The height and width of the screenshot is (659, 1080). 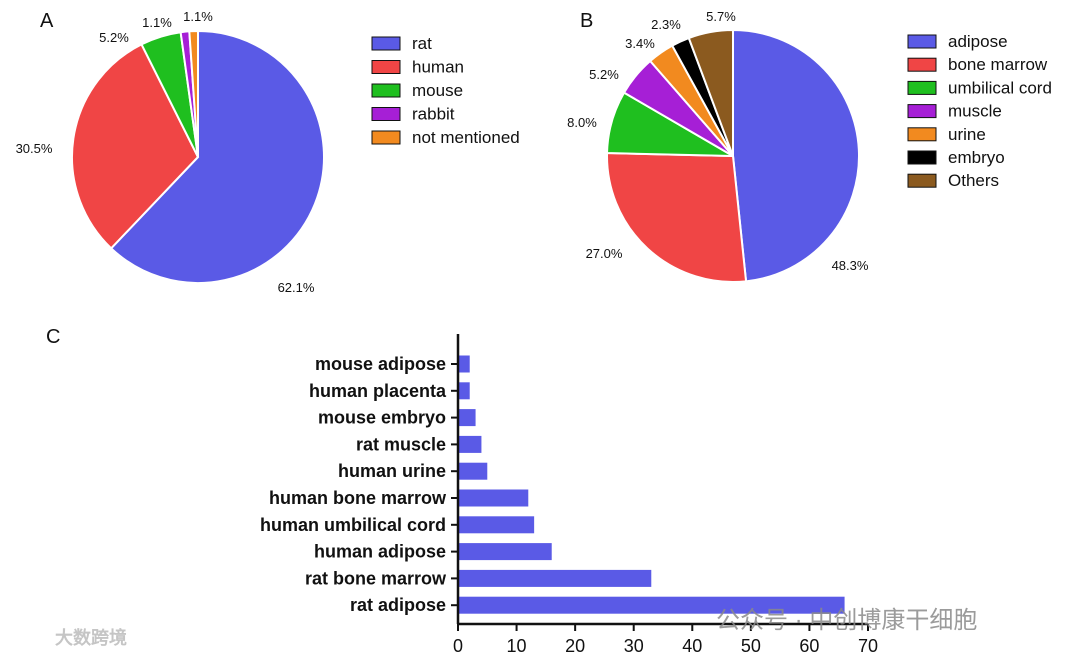 What do you see at coordinates (505, 552) in the screenshot?
I see `bar-human-adipose` at bounding box center [505, 552].